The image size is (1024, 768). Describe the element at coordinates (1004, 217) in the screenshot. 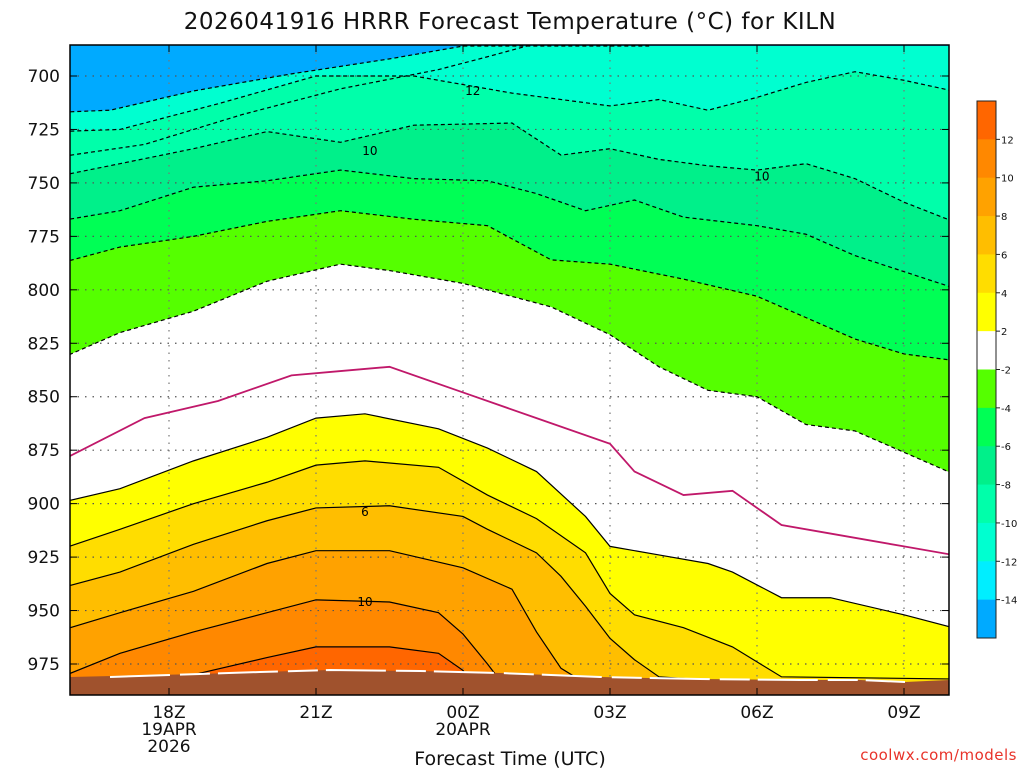

I see `colorbar-tick-label: 8` at that location.